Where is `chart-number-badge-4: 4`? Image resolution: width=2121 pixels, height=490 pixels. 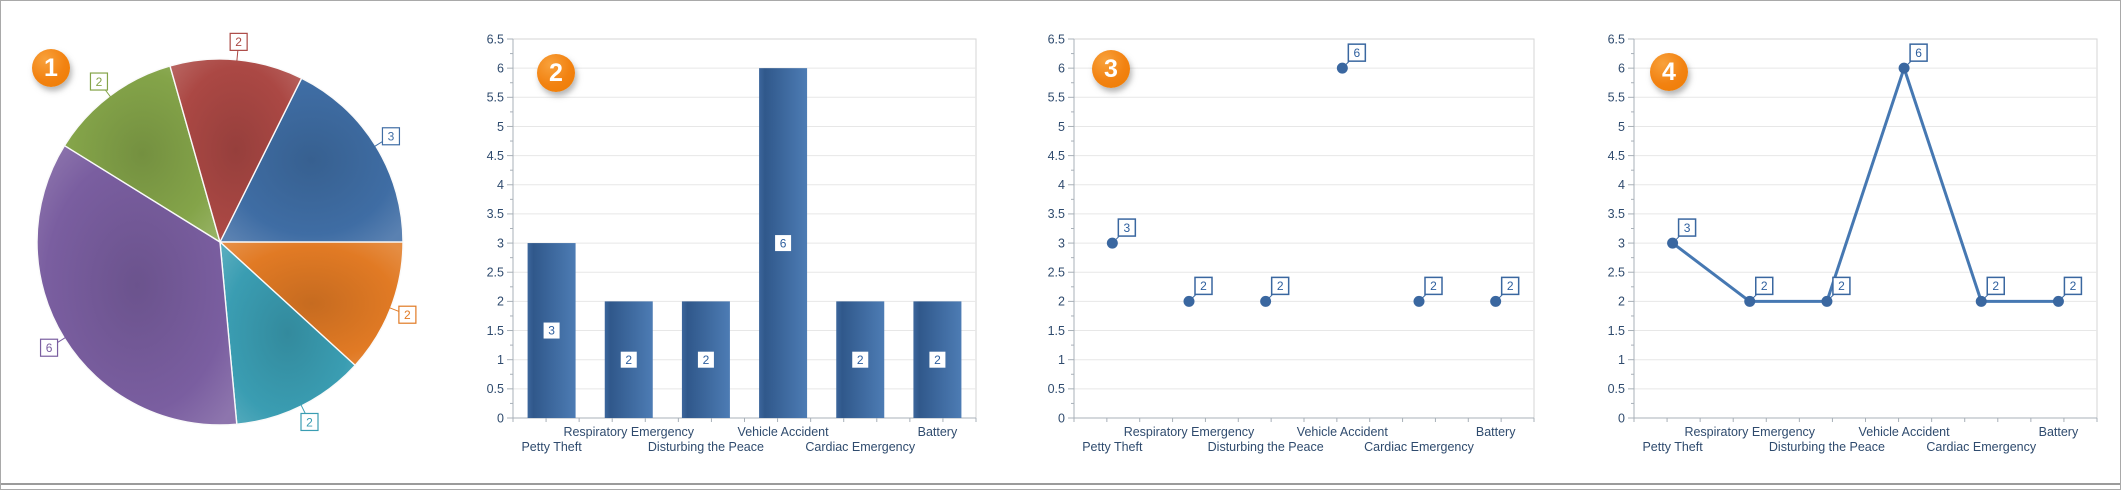
chart-number-badge-4: 4 is located at coordinates (1669, 72).